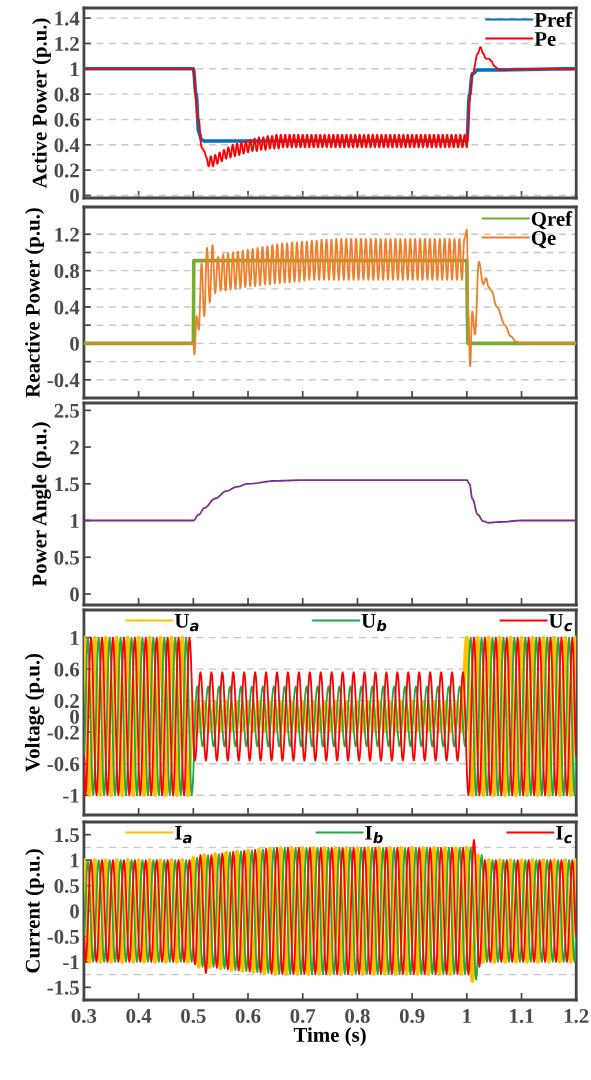  Describe the element at coordinates (576, 1016) in the screenshot. I see `x-tick-label: 1.2` at that location.